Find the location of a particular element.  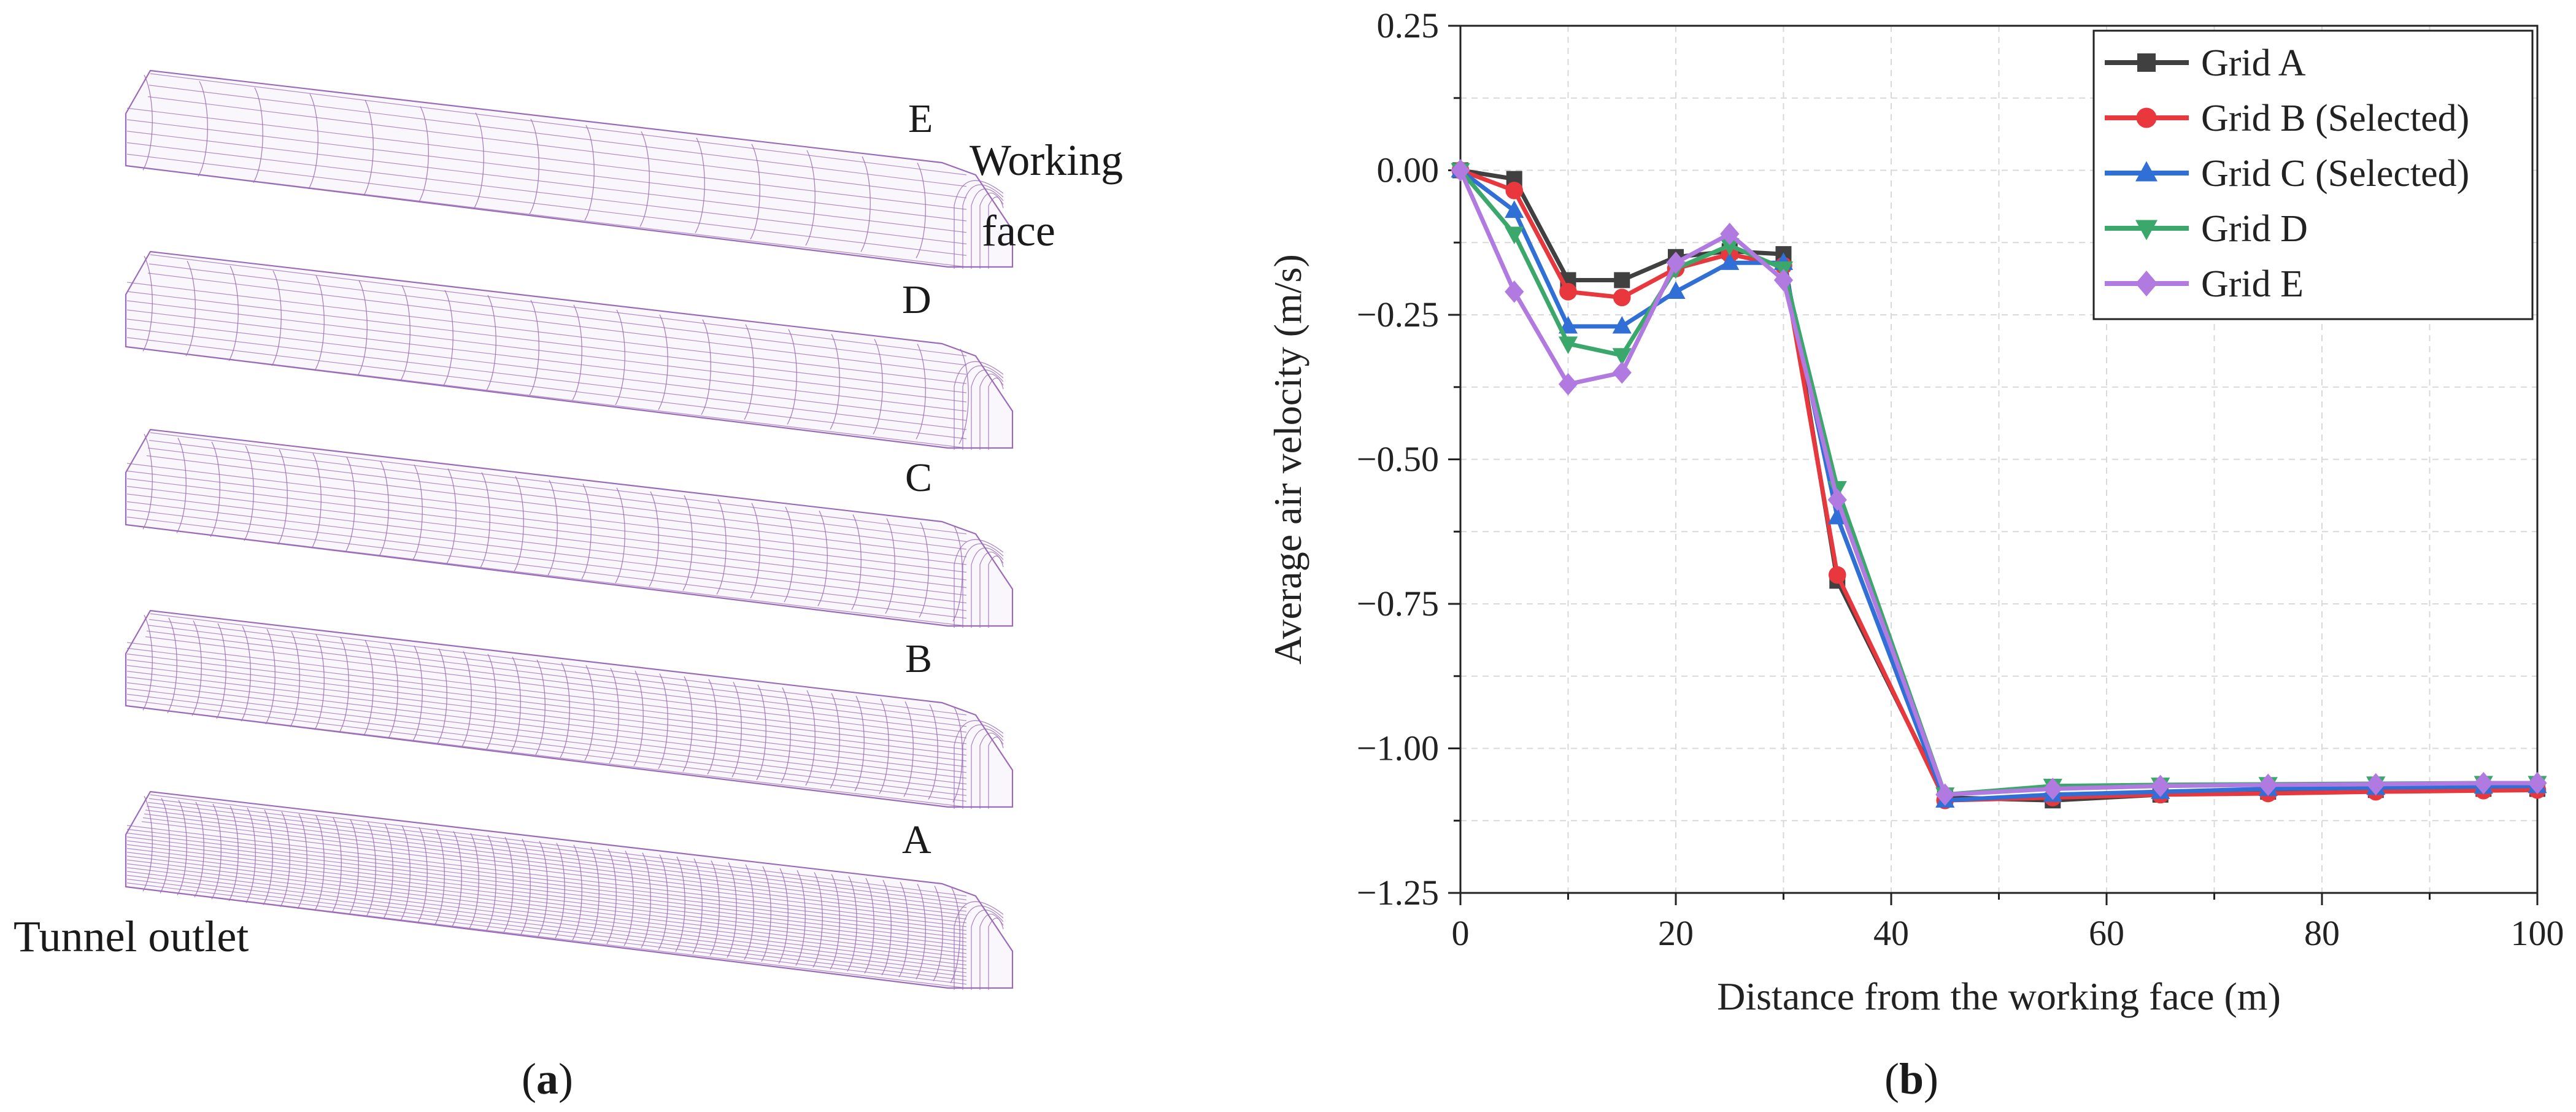

grid-letter-b: B is located at coordinates (918, 659).